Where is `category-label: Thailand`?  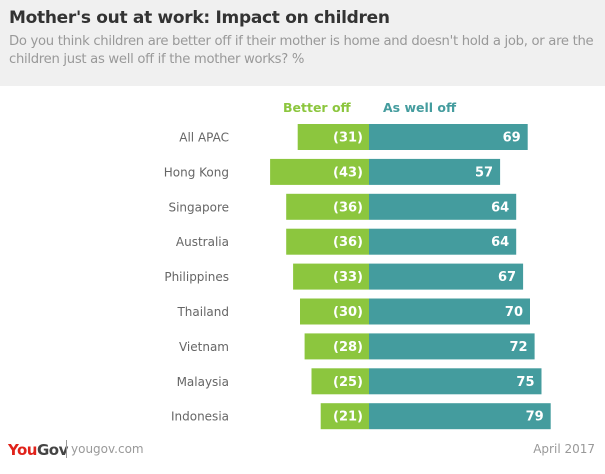 category-label: Thailand is located at coordinates (202, 312).